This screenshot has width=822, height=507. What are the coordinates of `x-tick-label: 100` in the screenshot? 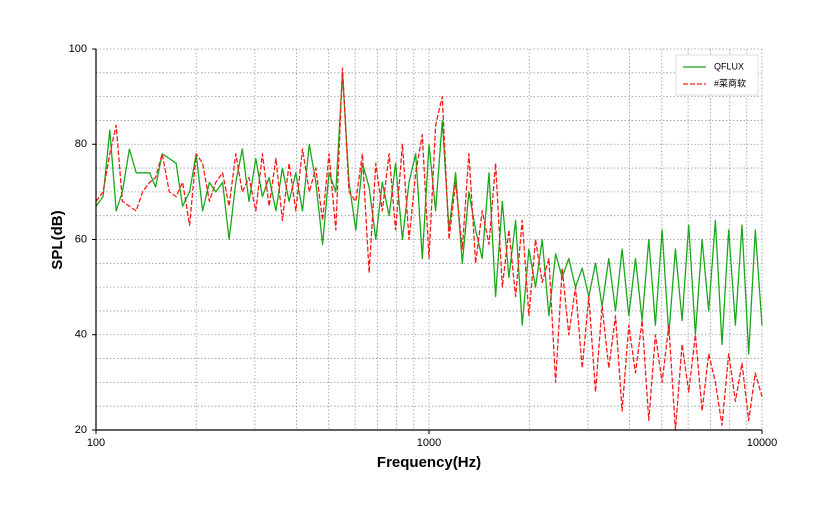 It's located at (96, 443).